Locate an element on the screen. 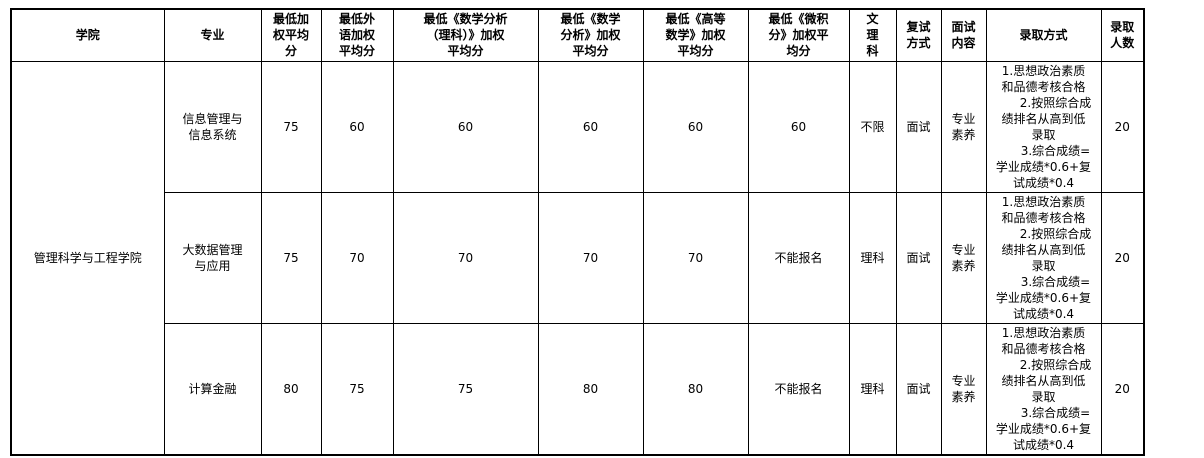  cell-min-math-analysis: 60 is located at coordinates (590, 126).